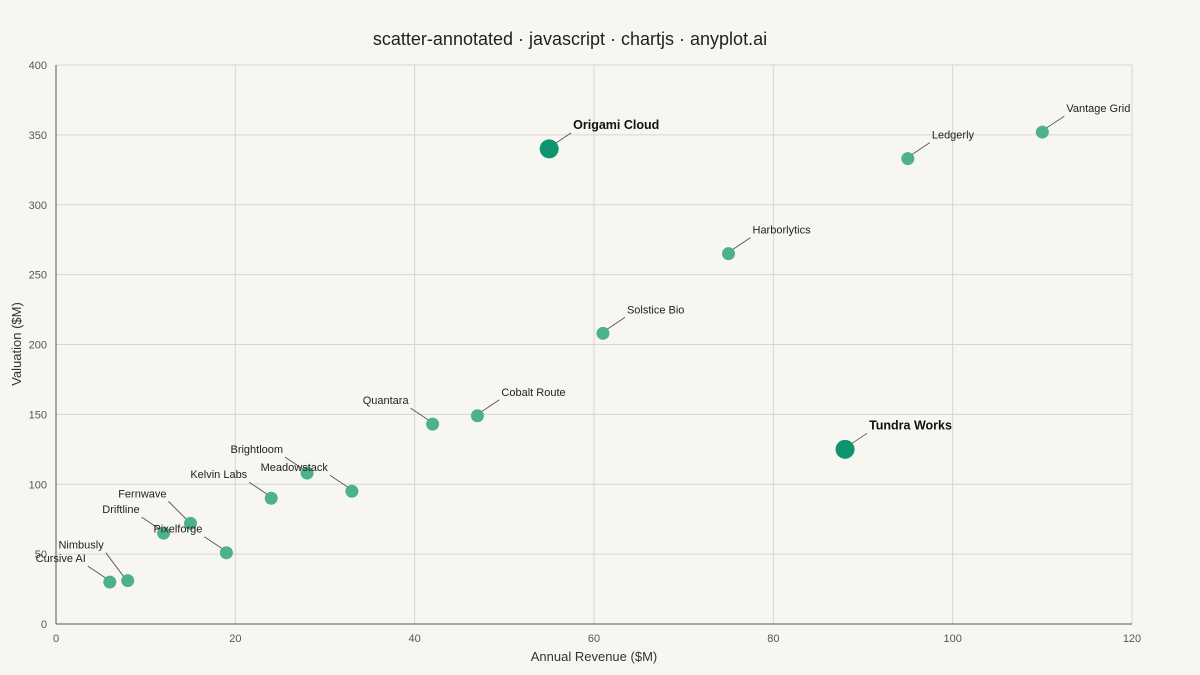 This screenshot has height=675, width=1200. Describe the element at coordinates (386, 401) in the screenshot. I see `point-label: Quantara` at that location.